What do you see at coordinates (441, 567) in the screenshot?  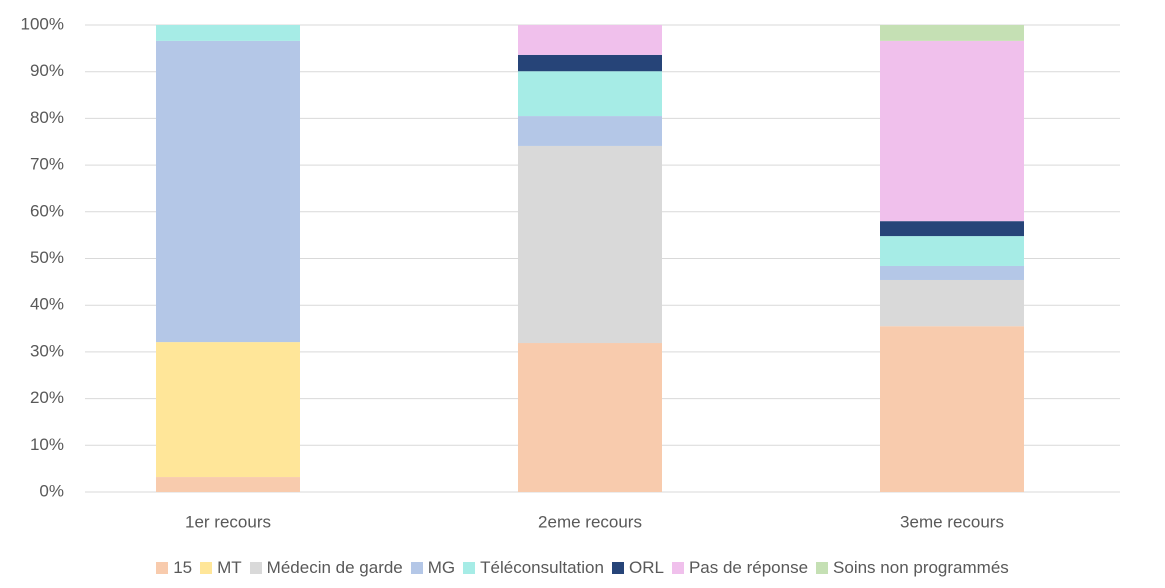 I see `legend-label: MG` at bounding box center [441, 567].